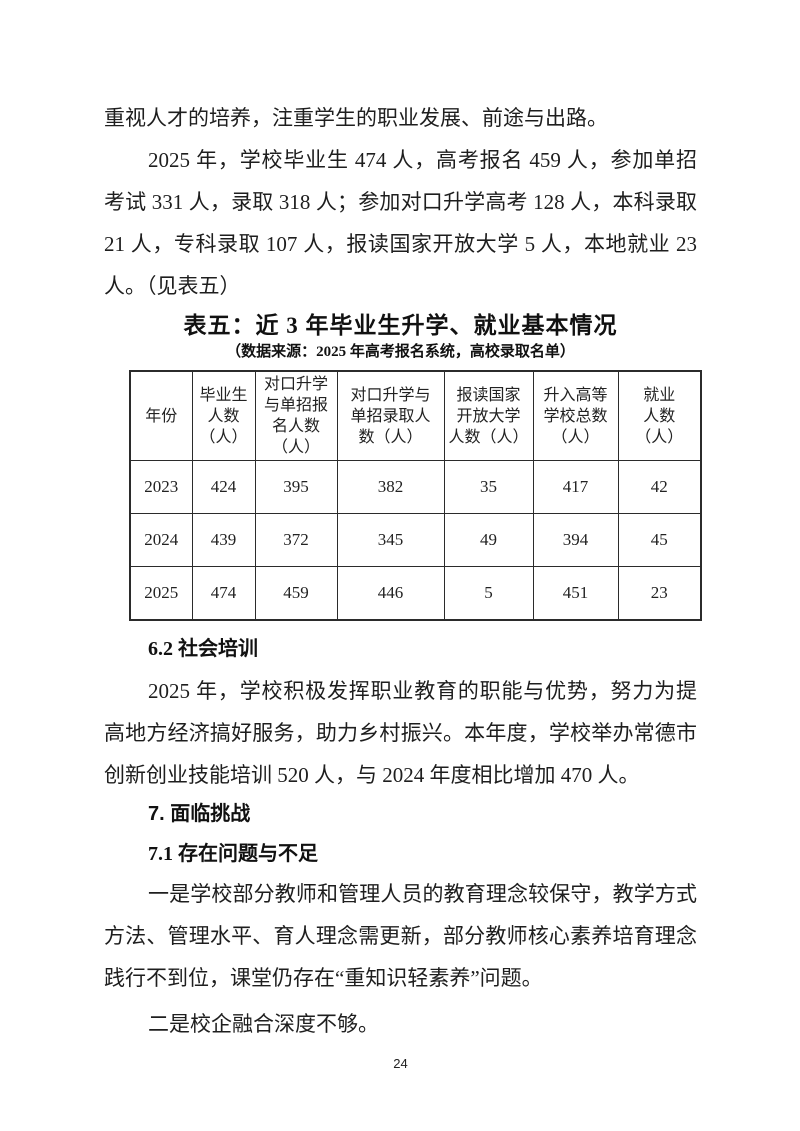 The height and width of the screenshot is (1131, 800). I want to click on table-cell: 2023, so click(161, 487).